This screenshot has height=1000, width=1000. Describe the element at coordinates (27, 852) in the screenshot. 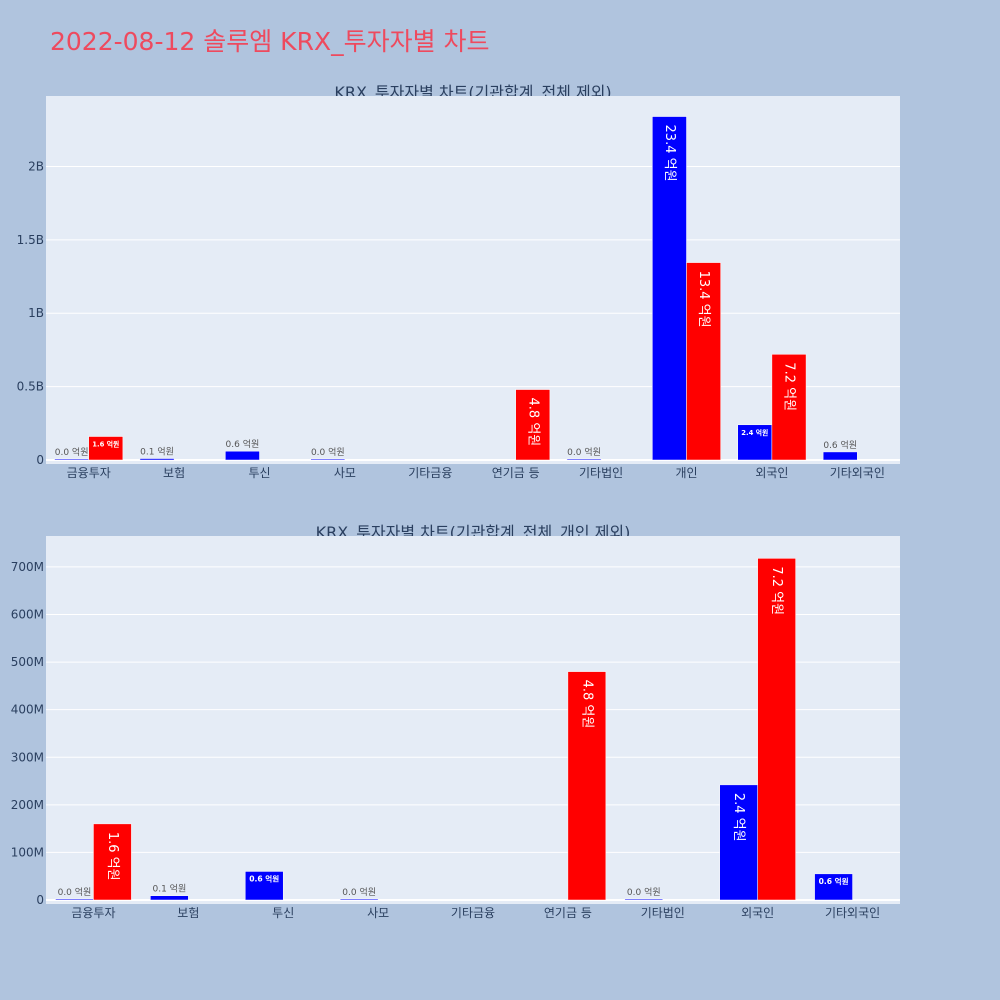

I see `y-tick-label: 100M` at that location.